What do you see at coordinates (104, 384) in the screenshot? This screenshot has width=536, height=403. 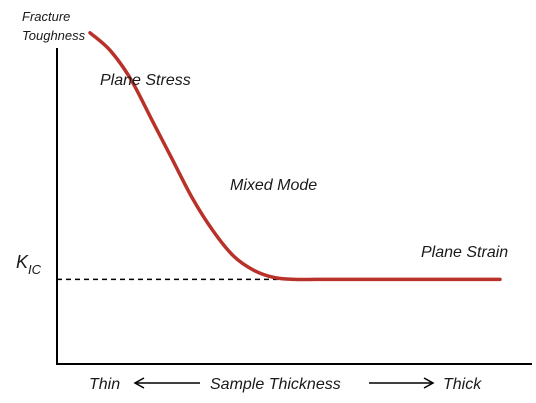 I see `x-axis-start-label: Thin` at bounding box center [104, 384].